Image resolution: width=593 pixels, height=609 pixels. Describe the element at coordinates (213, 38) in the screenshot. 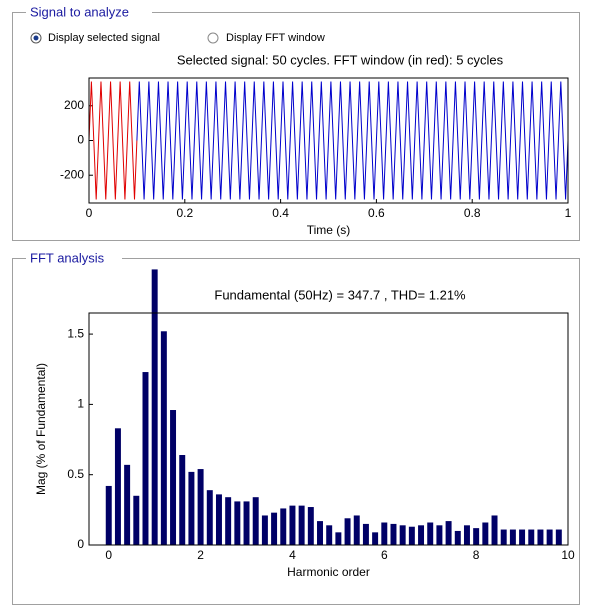

I see `radio-button` at that location.